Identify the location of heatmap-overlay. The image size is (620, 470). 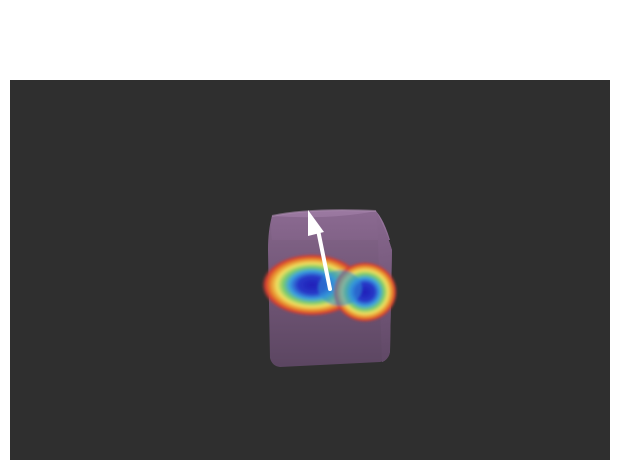
(329, 288).